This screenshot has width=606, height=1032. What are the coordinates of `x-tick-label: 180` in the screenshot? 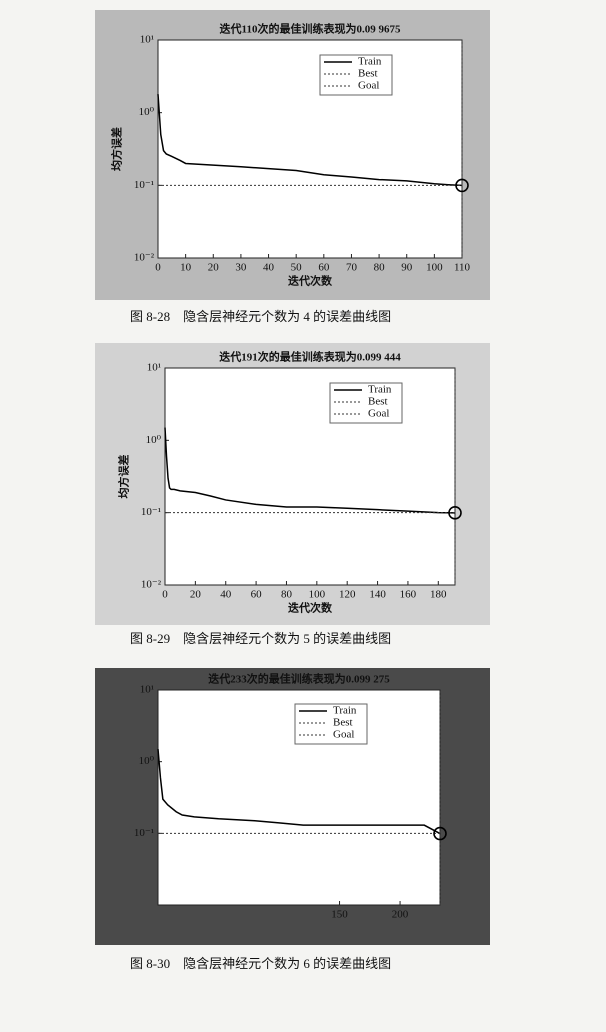 It's located at (438, 595).